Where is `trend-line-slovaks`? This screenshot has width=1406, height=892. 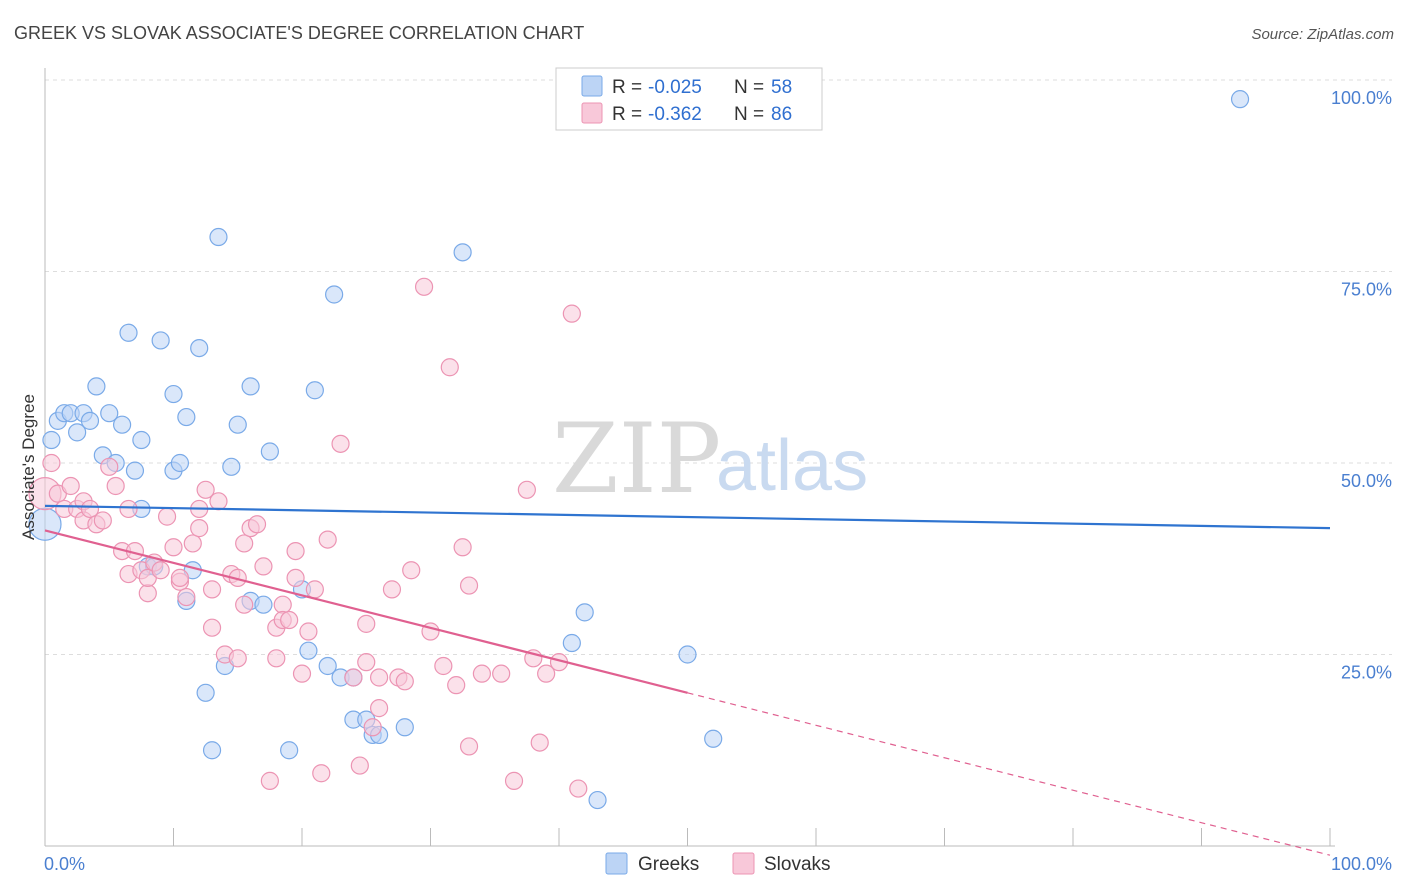 trend-line-slovaks is located at coordinates (366, 611).